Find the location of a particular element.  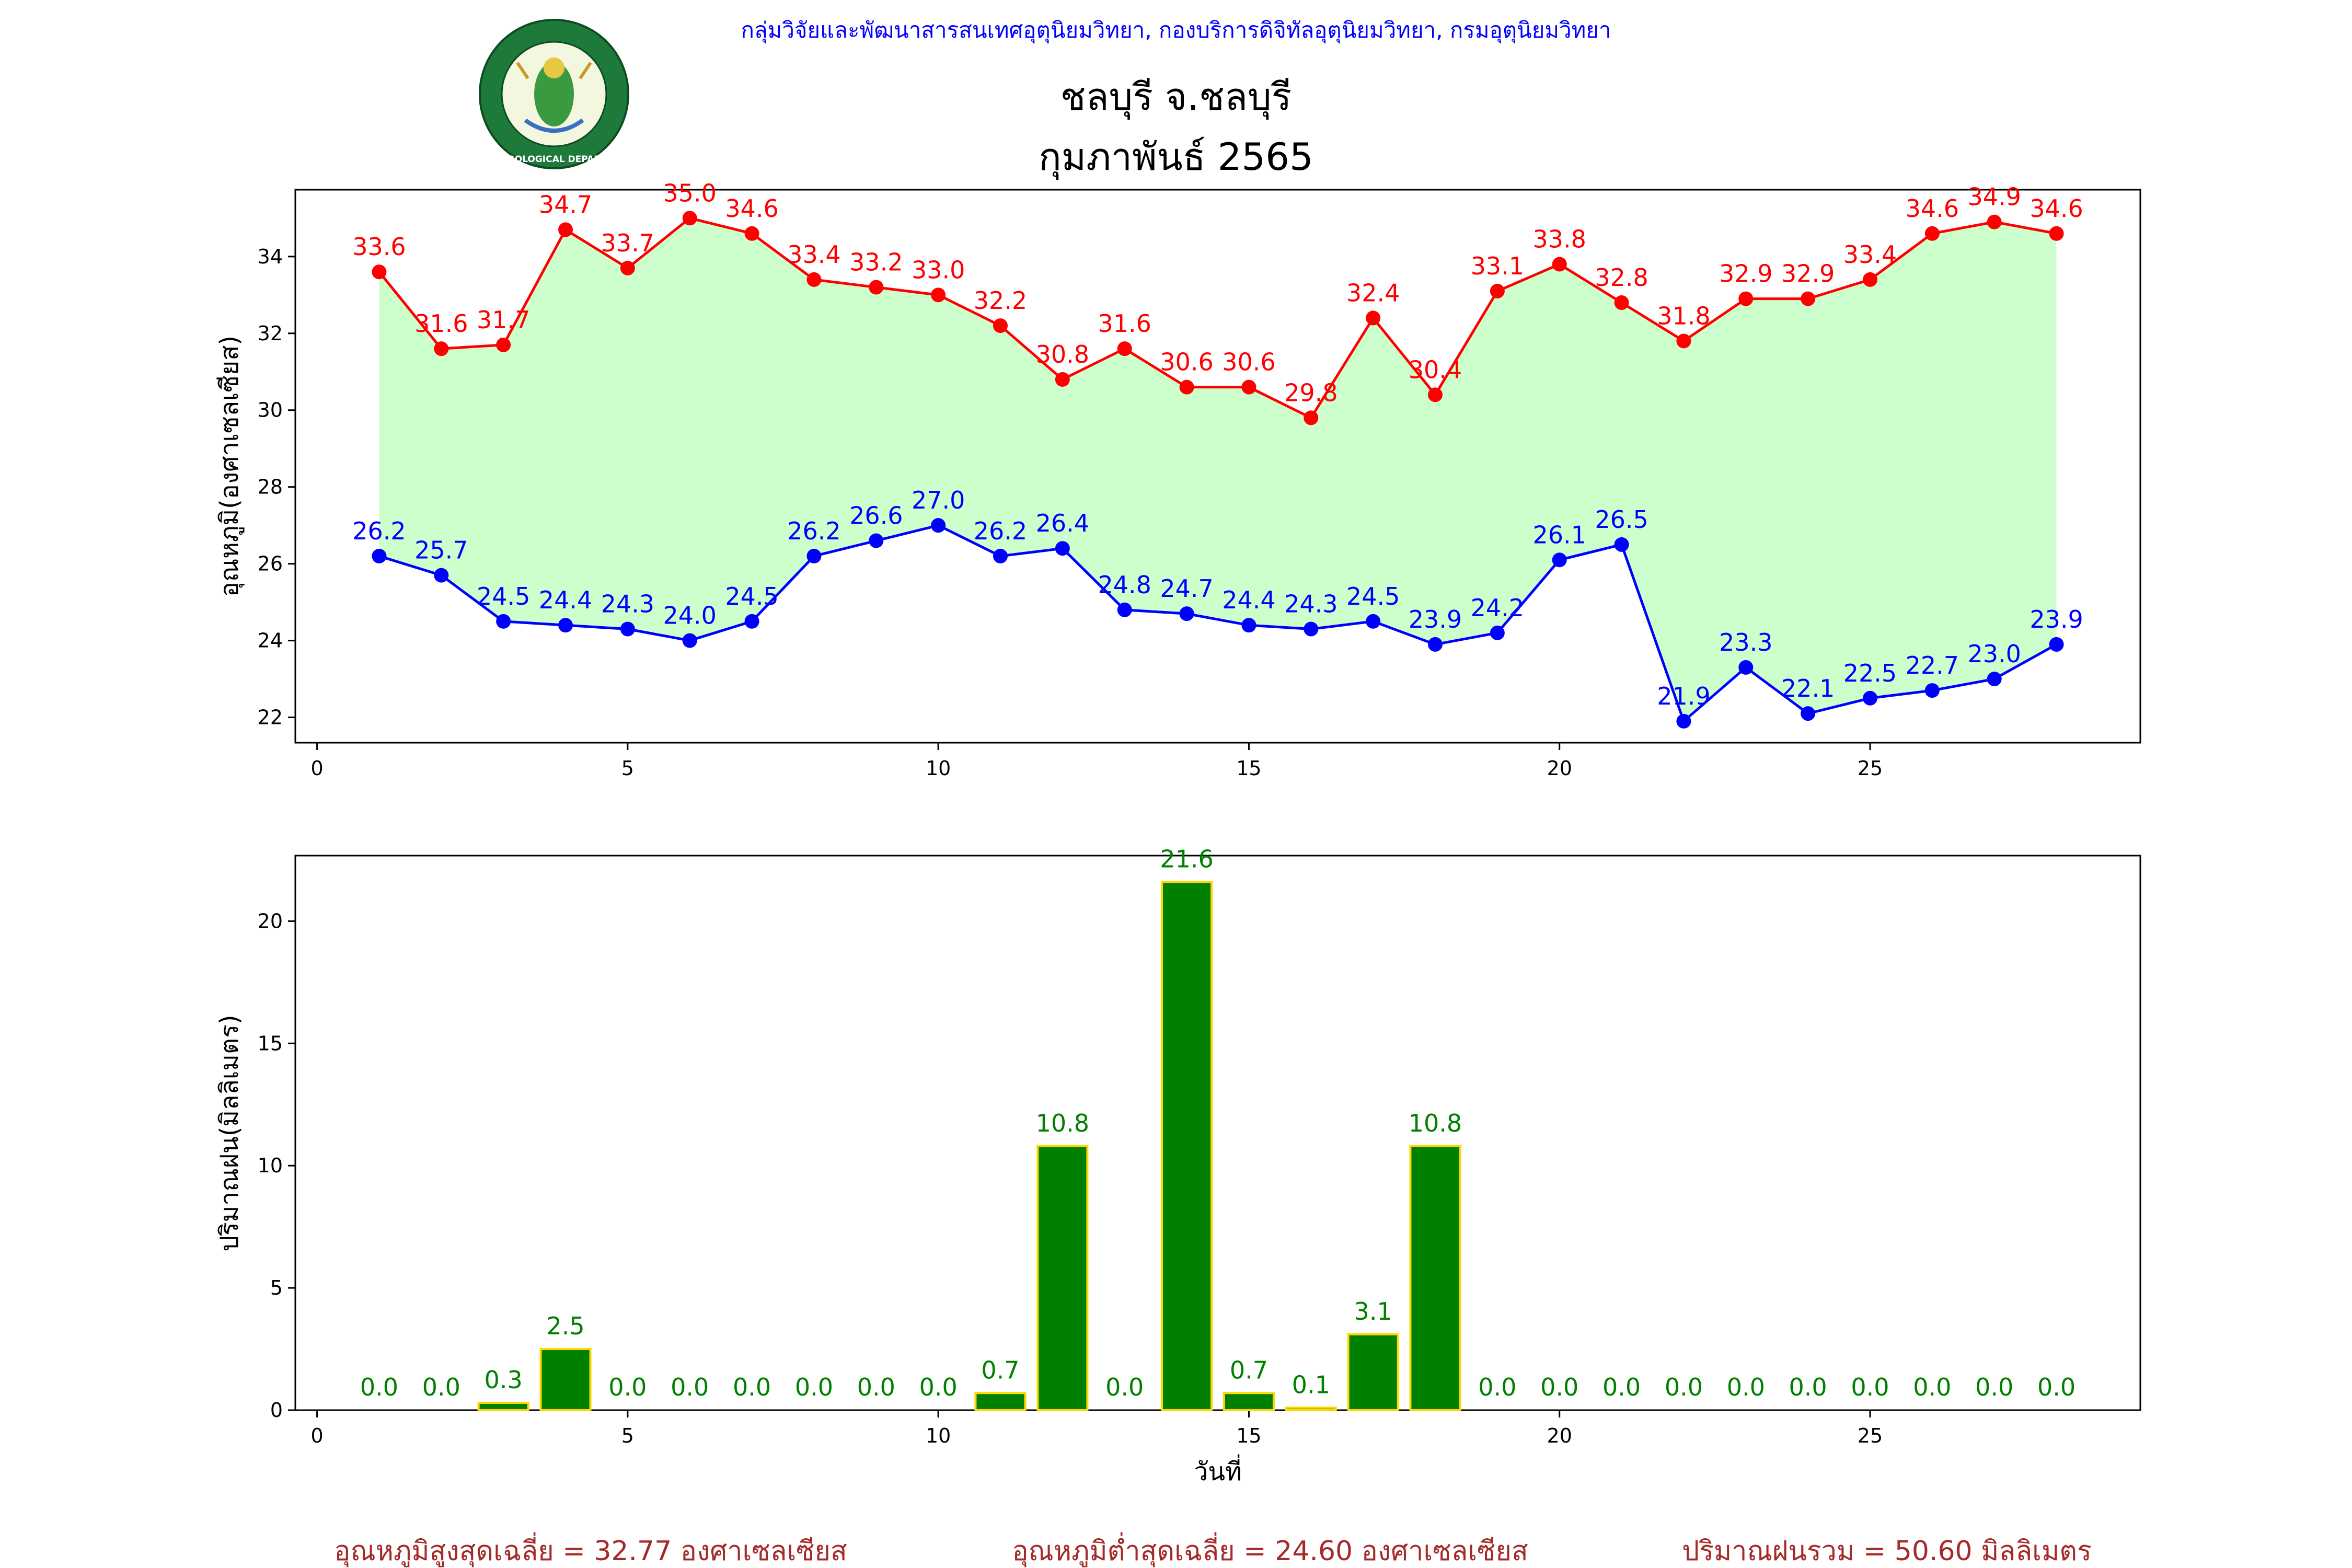

y-tick-label: 5 is located at coordinates (276, 1287).